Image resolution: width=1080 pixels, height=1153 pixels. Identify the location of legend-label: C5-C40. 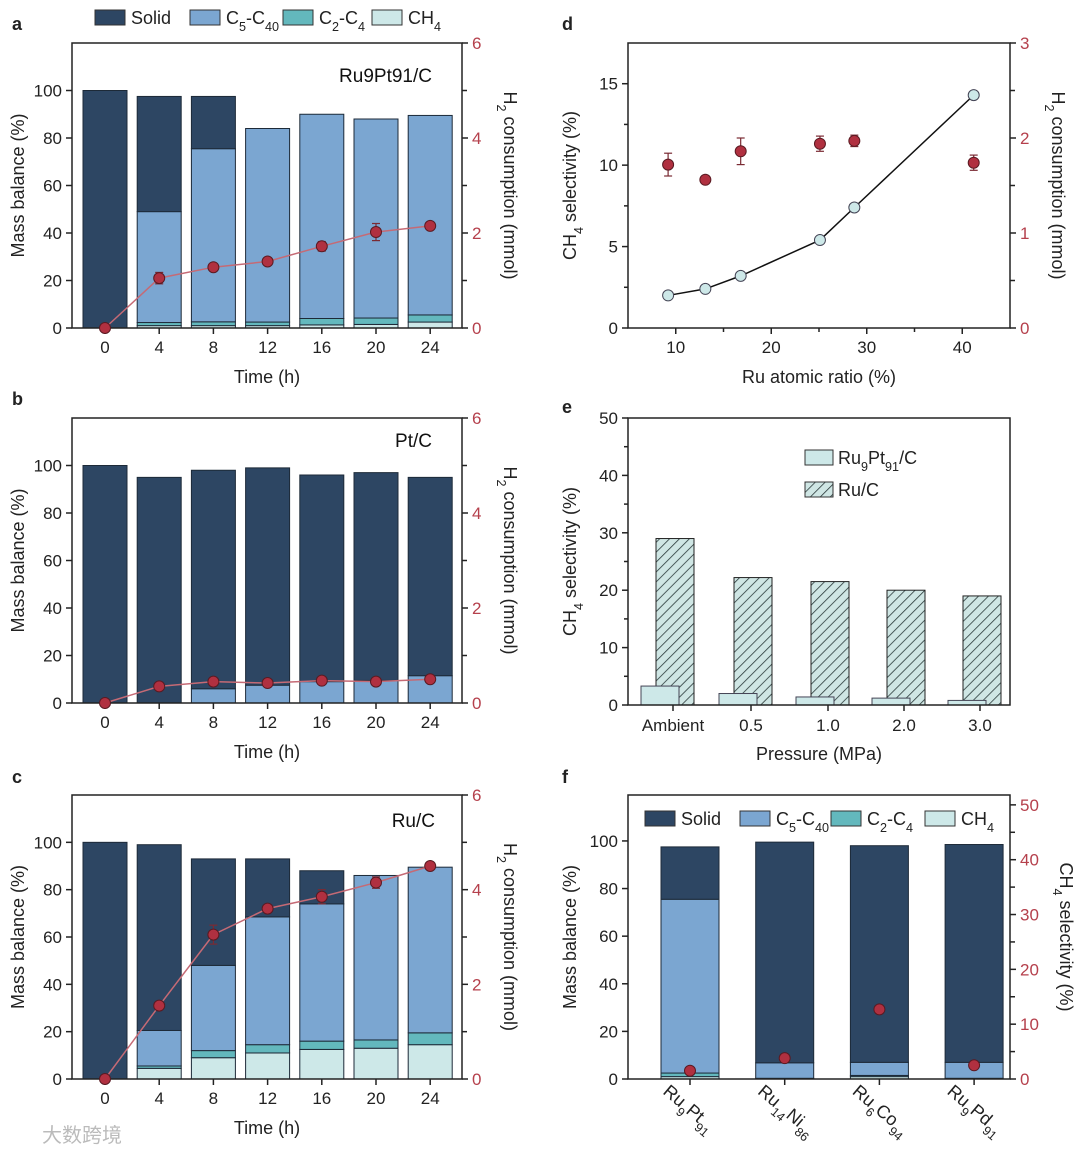
(802, 822).